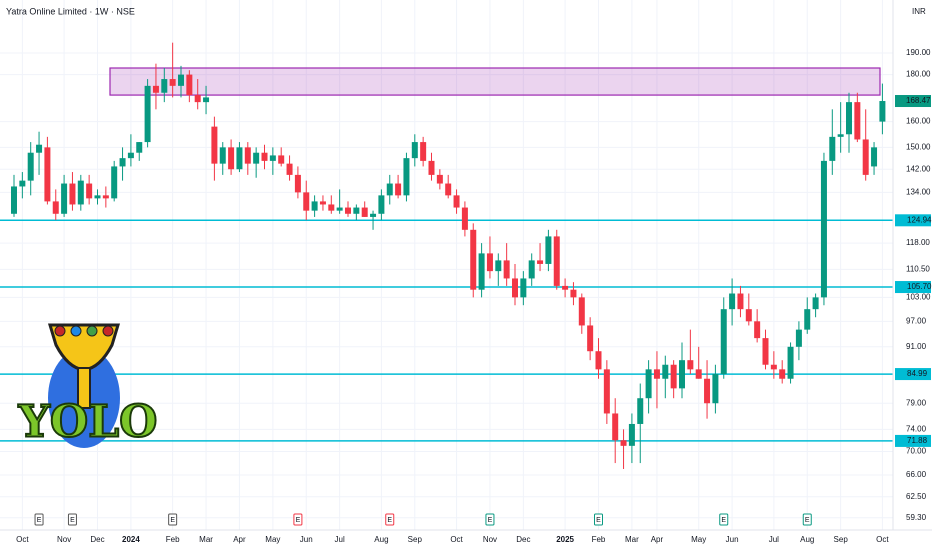  I want to click on y-tick-label: 160.00, so click(918, 121).